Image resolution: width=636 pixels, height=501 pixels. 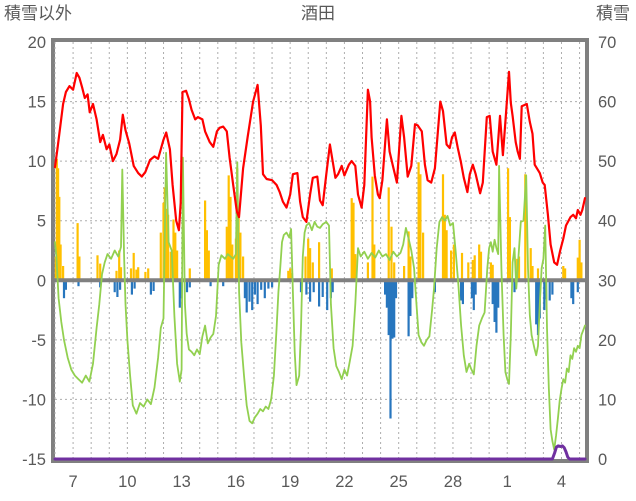 I want to click on x-axis-tick-label: 1, so click(x=507, y=482).